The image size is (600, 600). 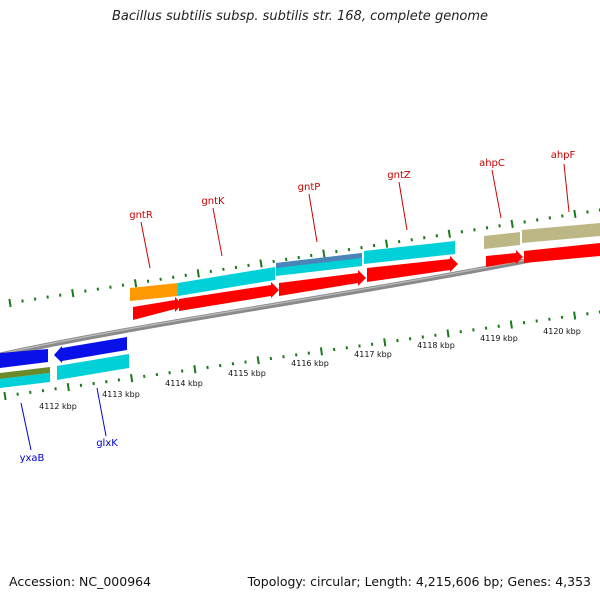 I want to click on gene-label-ahpC: ahpC, so click(x=492, y=163).